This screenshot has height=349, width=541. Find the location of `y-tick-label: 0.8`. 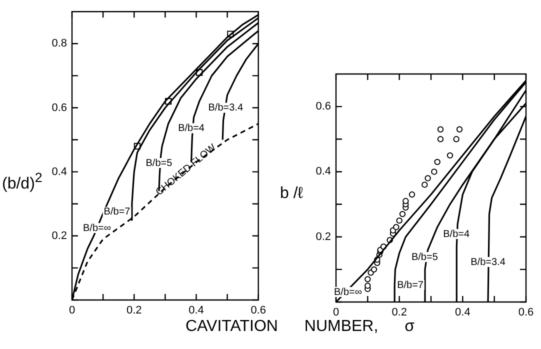

y-tick-label: 0.8 is located at coordinates (59, 44).